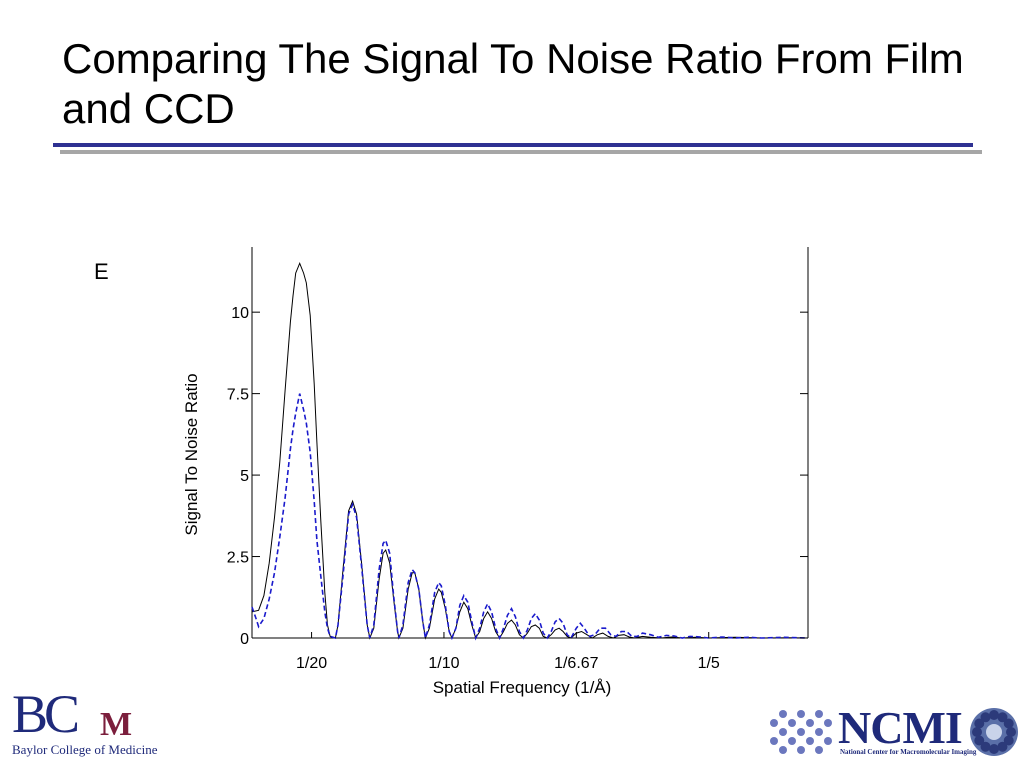  Describe the element at coordinates (311, 663) in the screenshot. I see `x-tick-label: 1/20` at that location.